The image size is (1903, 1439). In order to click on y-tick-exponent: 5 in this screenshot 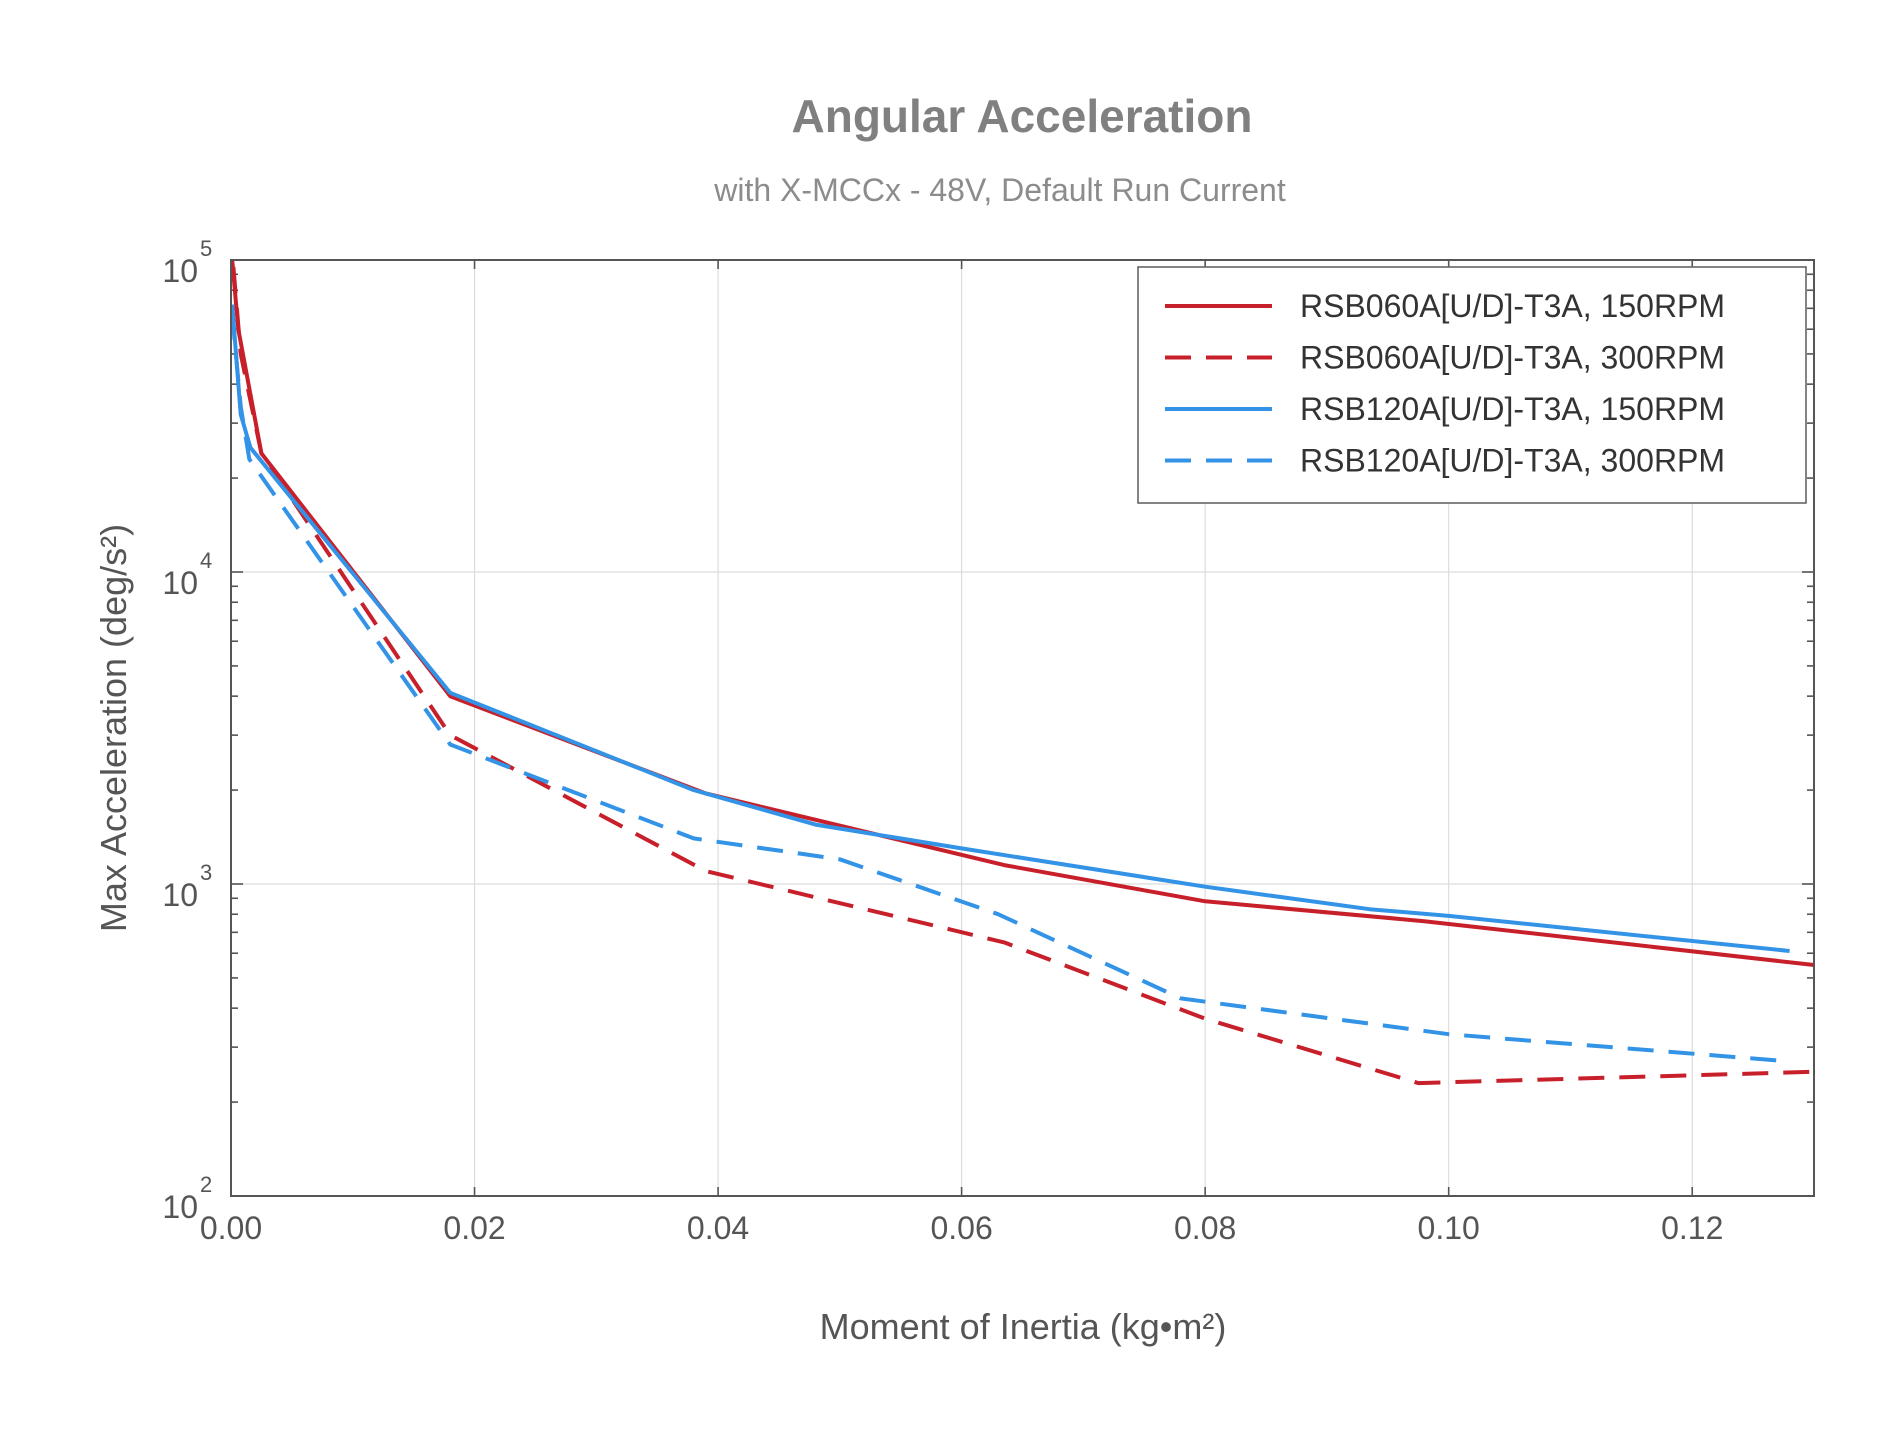, I will do `click(206, 248)`.